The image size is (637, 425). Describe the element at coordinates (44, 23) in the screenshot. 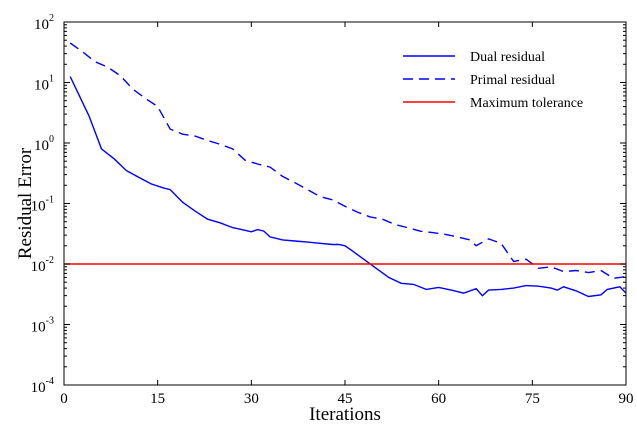

I see `y-tick-label: 10²` at that location.